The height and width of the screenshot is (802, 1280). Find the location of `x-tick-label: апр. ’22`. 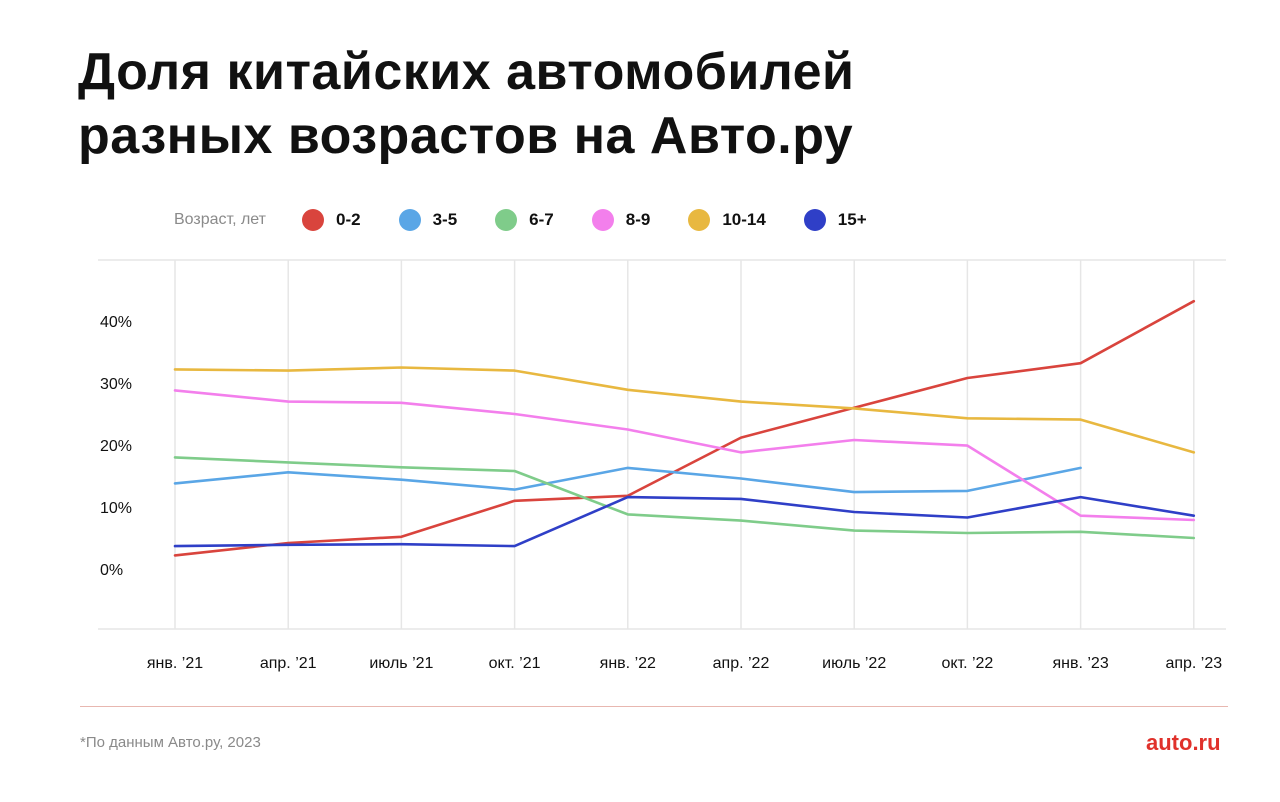

x-tick-label: апр. ’22 is located at coordinates (741, 663).